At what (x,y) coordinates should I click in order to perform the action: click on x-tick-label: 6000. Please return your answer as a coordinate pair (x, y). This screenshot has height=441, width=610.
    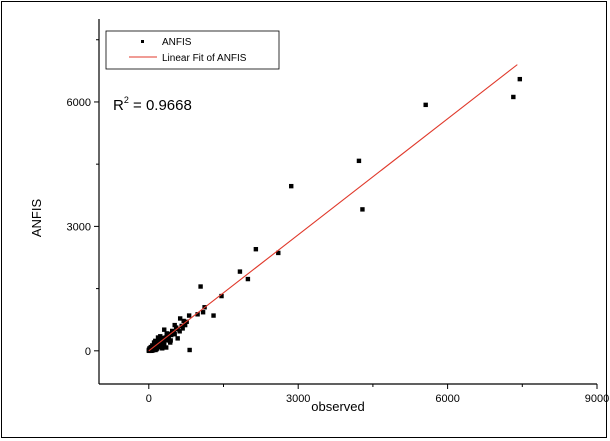
    Looking at the image, I should click on (447, 399).